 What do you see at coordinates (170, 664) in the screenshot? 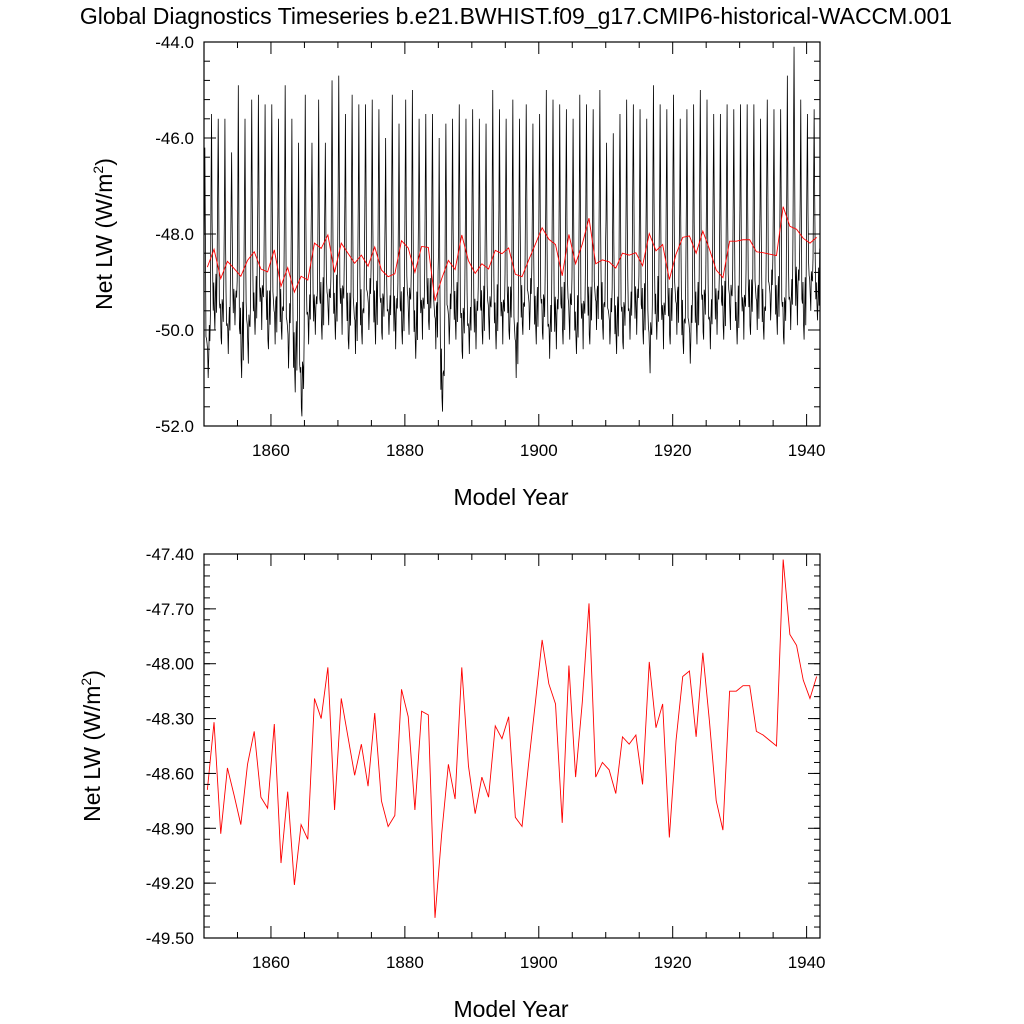
I see `y-tick-label: -48.00` at bounding box center [170, 664].